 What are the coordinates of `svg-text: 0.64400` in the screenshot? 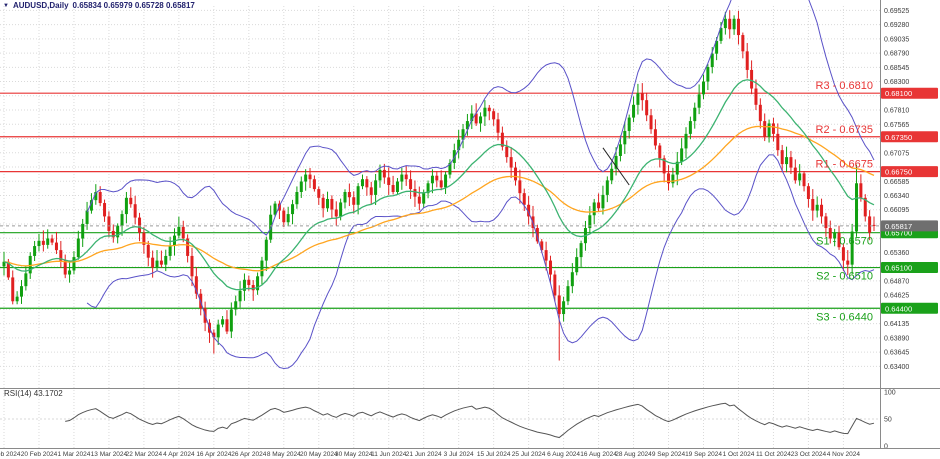 It's located at (898, 308).